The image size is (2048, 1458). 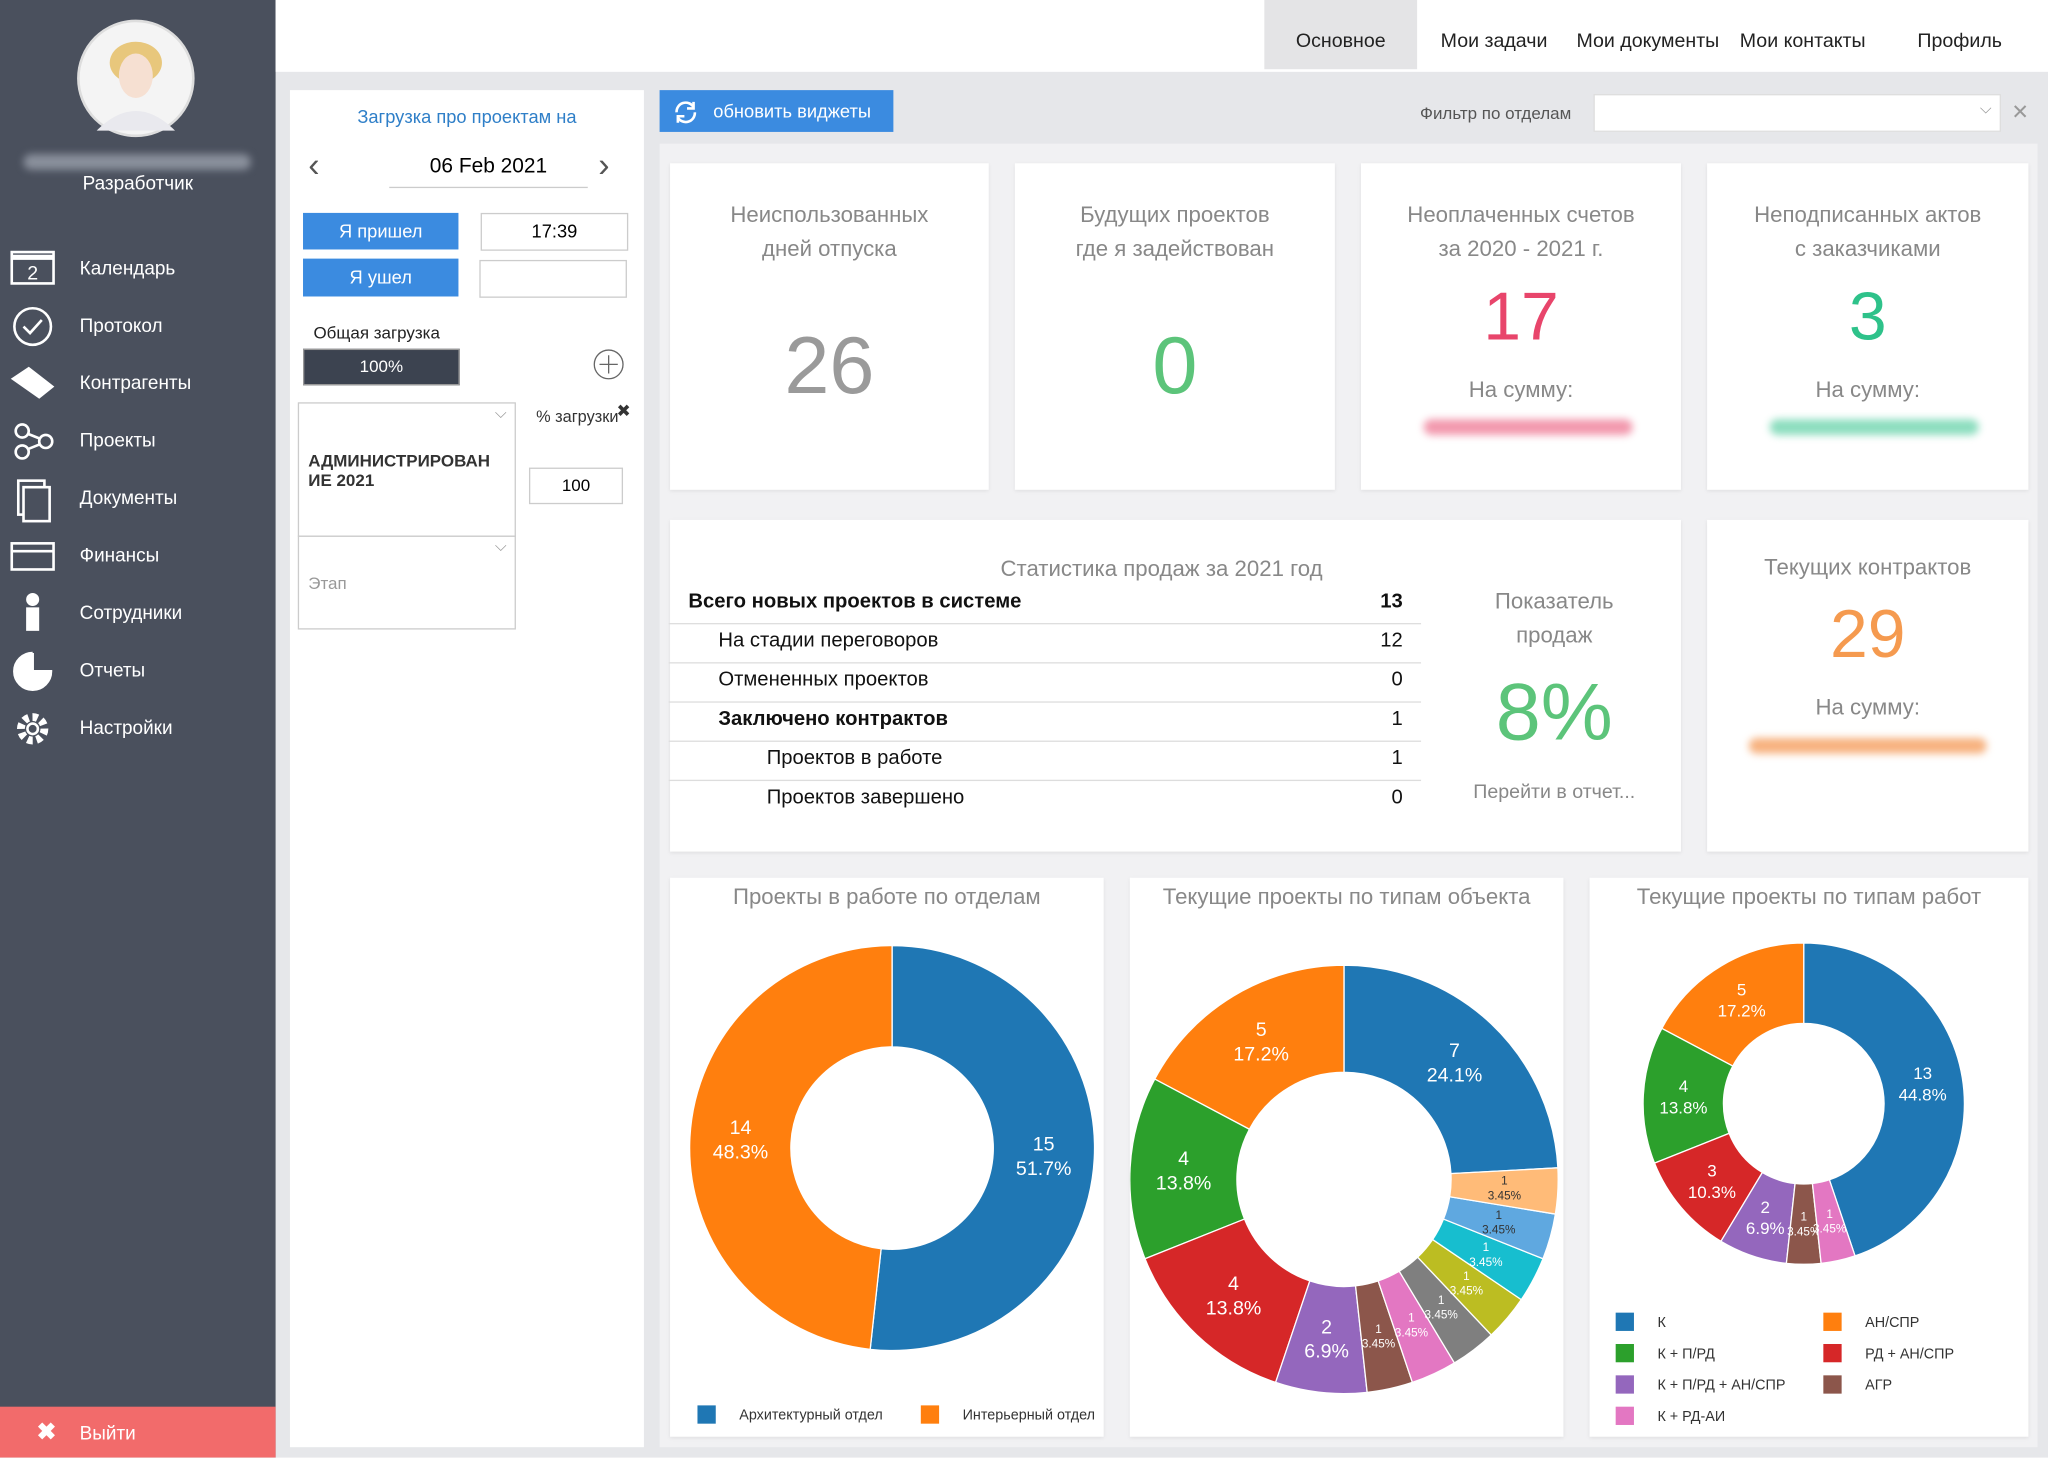 I want to click on menu-item: Документы, so click(x=128, y=499).